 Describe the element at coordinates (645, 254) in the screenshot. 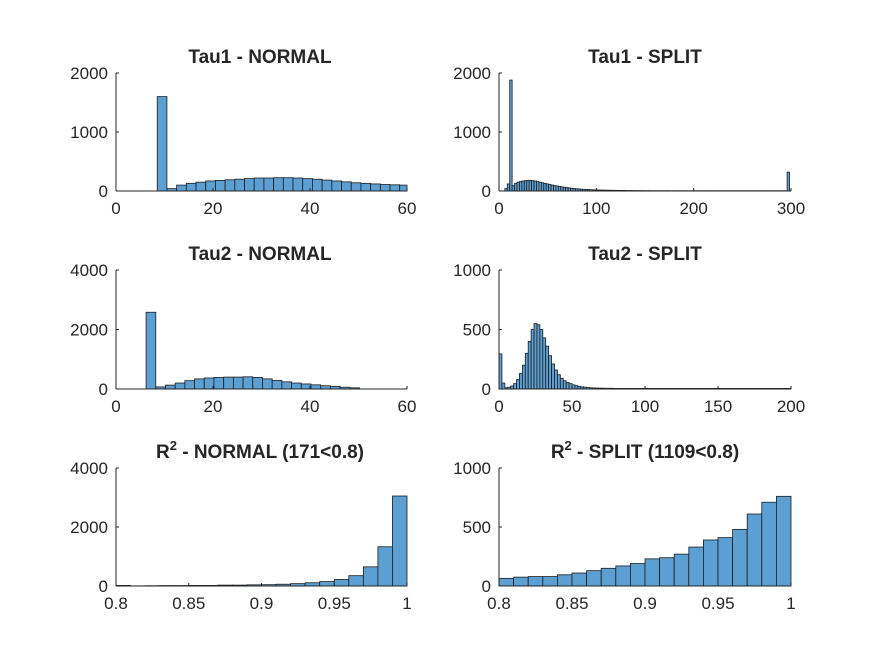

I see `panel-title: Tau2 - SPLIT` at that location.